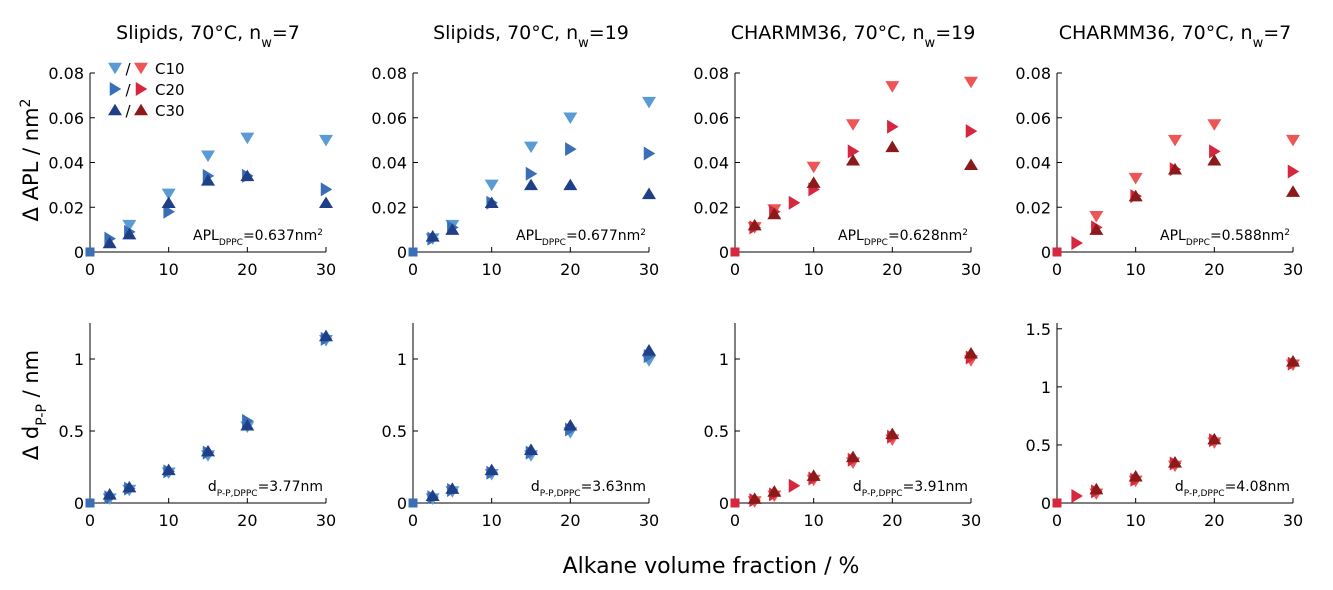 Image resolution: width=1333 pixels, height=590 pixels. What do you see at coordinates (34, 405) in the screenshot?
I see `y-axis-label-bottom: Δ dP-P / nm` at bounding box center [34, 405].